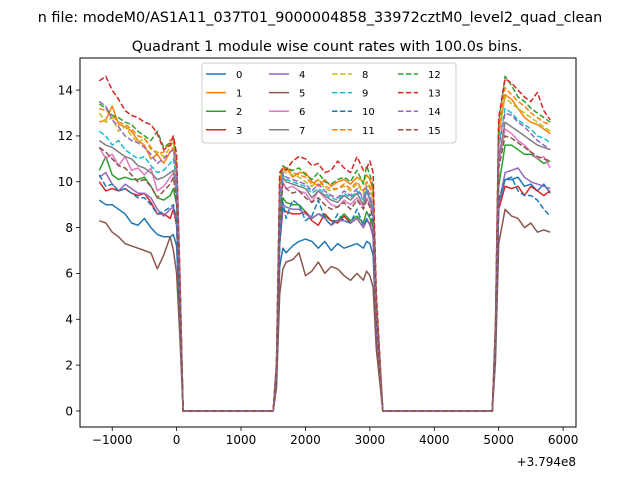 Image resolution: width=640 pixels, height=480 pixels. What do you see at coordinates (434, 94) in the screenshot?
I see `legend-label-13: 13` at bounding box center [434, 94].